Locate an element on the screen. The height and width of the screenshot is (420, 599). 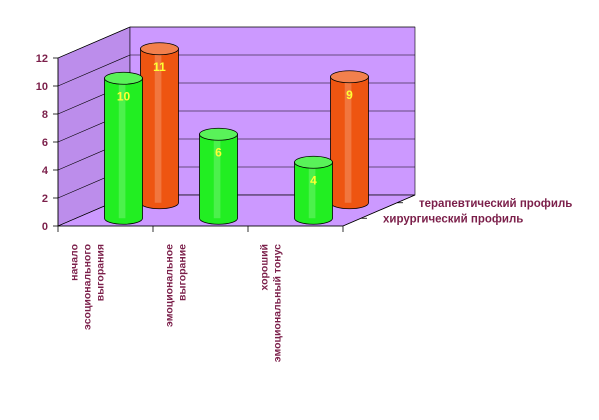
bar: 9 is located at coordinates (349, 140).